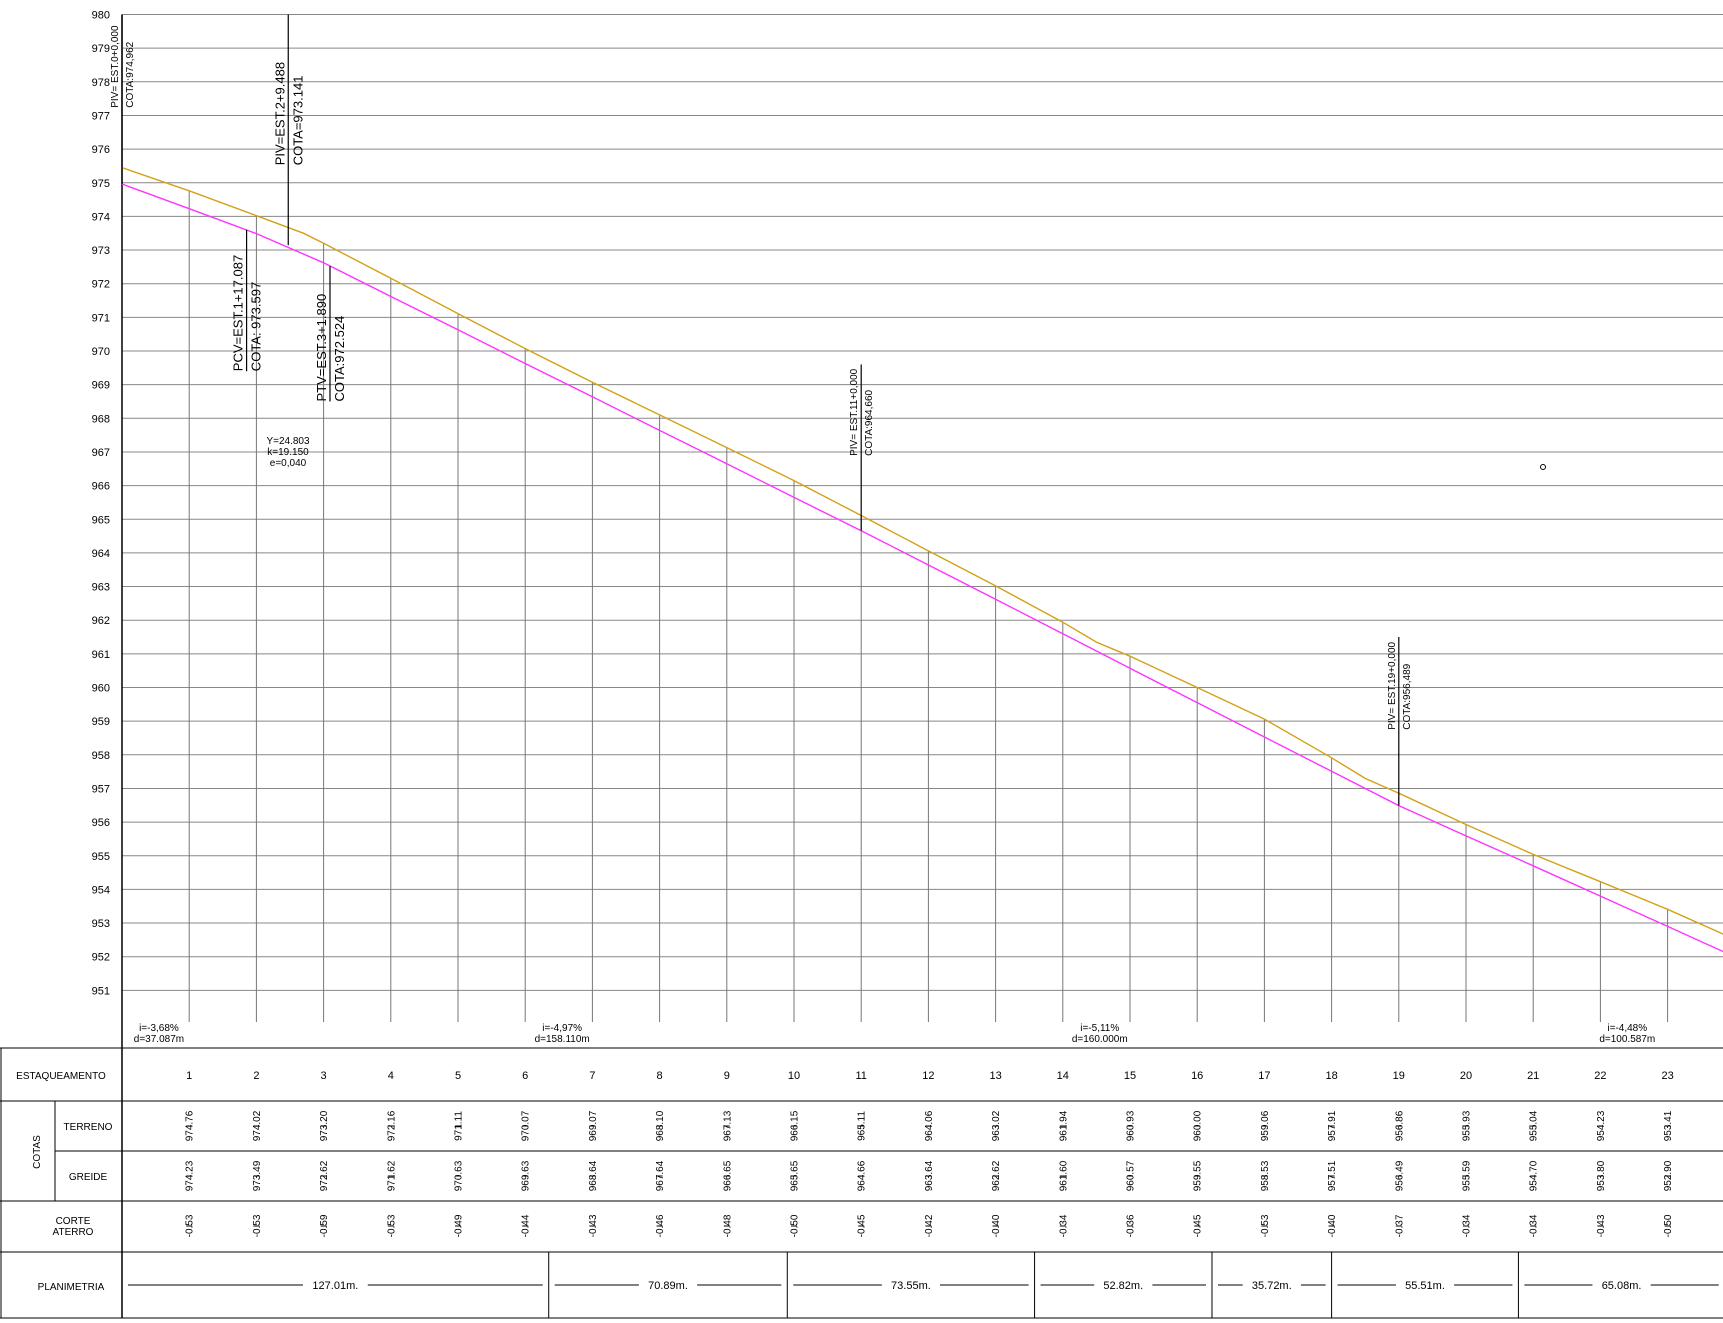 This screenshot has height=1323, width=1723. I want to click on station-label: 19, so click(1399, 1076).